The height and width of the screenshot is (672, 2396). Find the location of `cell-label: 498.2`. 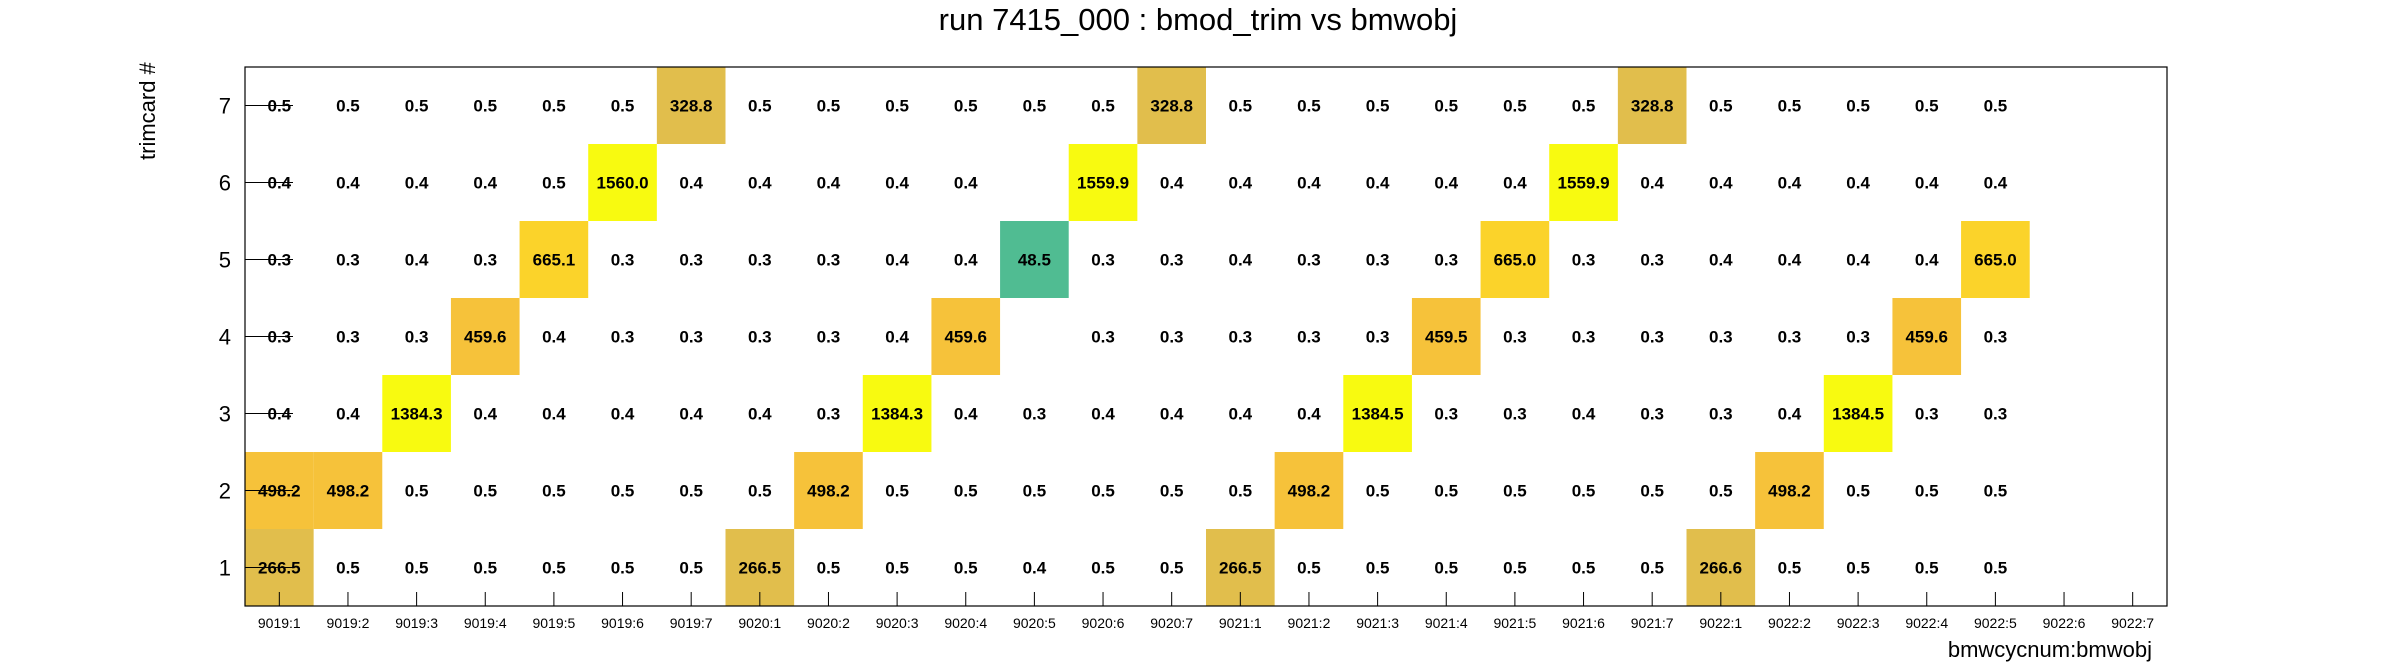

cell-label: 498.2 is located at coordinates (1789, 491).